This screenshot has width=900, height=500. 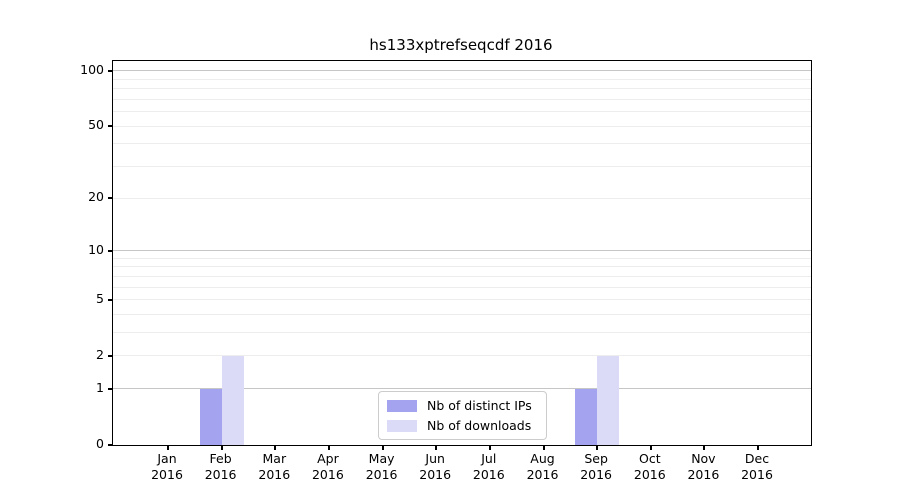 I want to click on legend-entry: Nb of distinct IPs, so click(x=461, y=405).